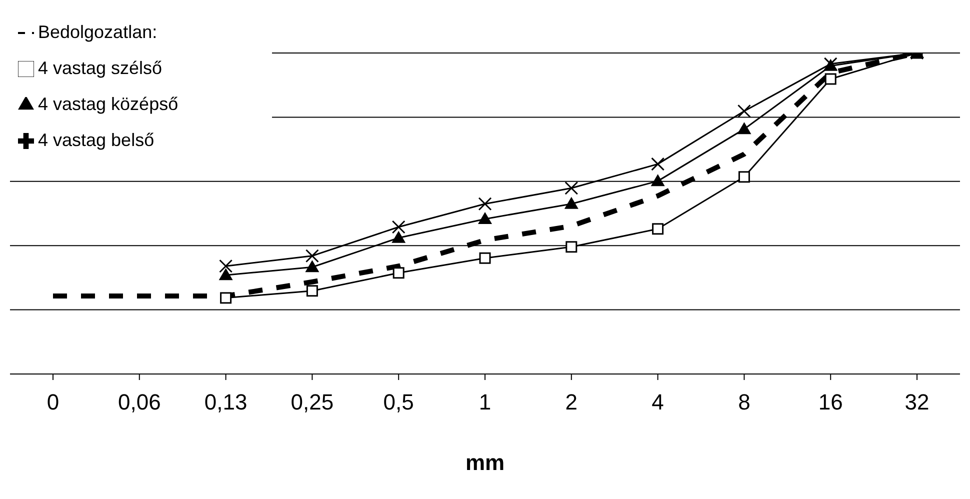 Image resolution: width=970 pixels, height=499 pixels. Describe the element at coordinates (485, 462) in the screenshot. I see `x-axis-title: mm` at that location.